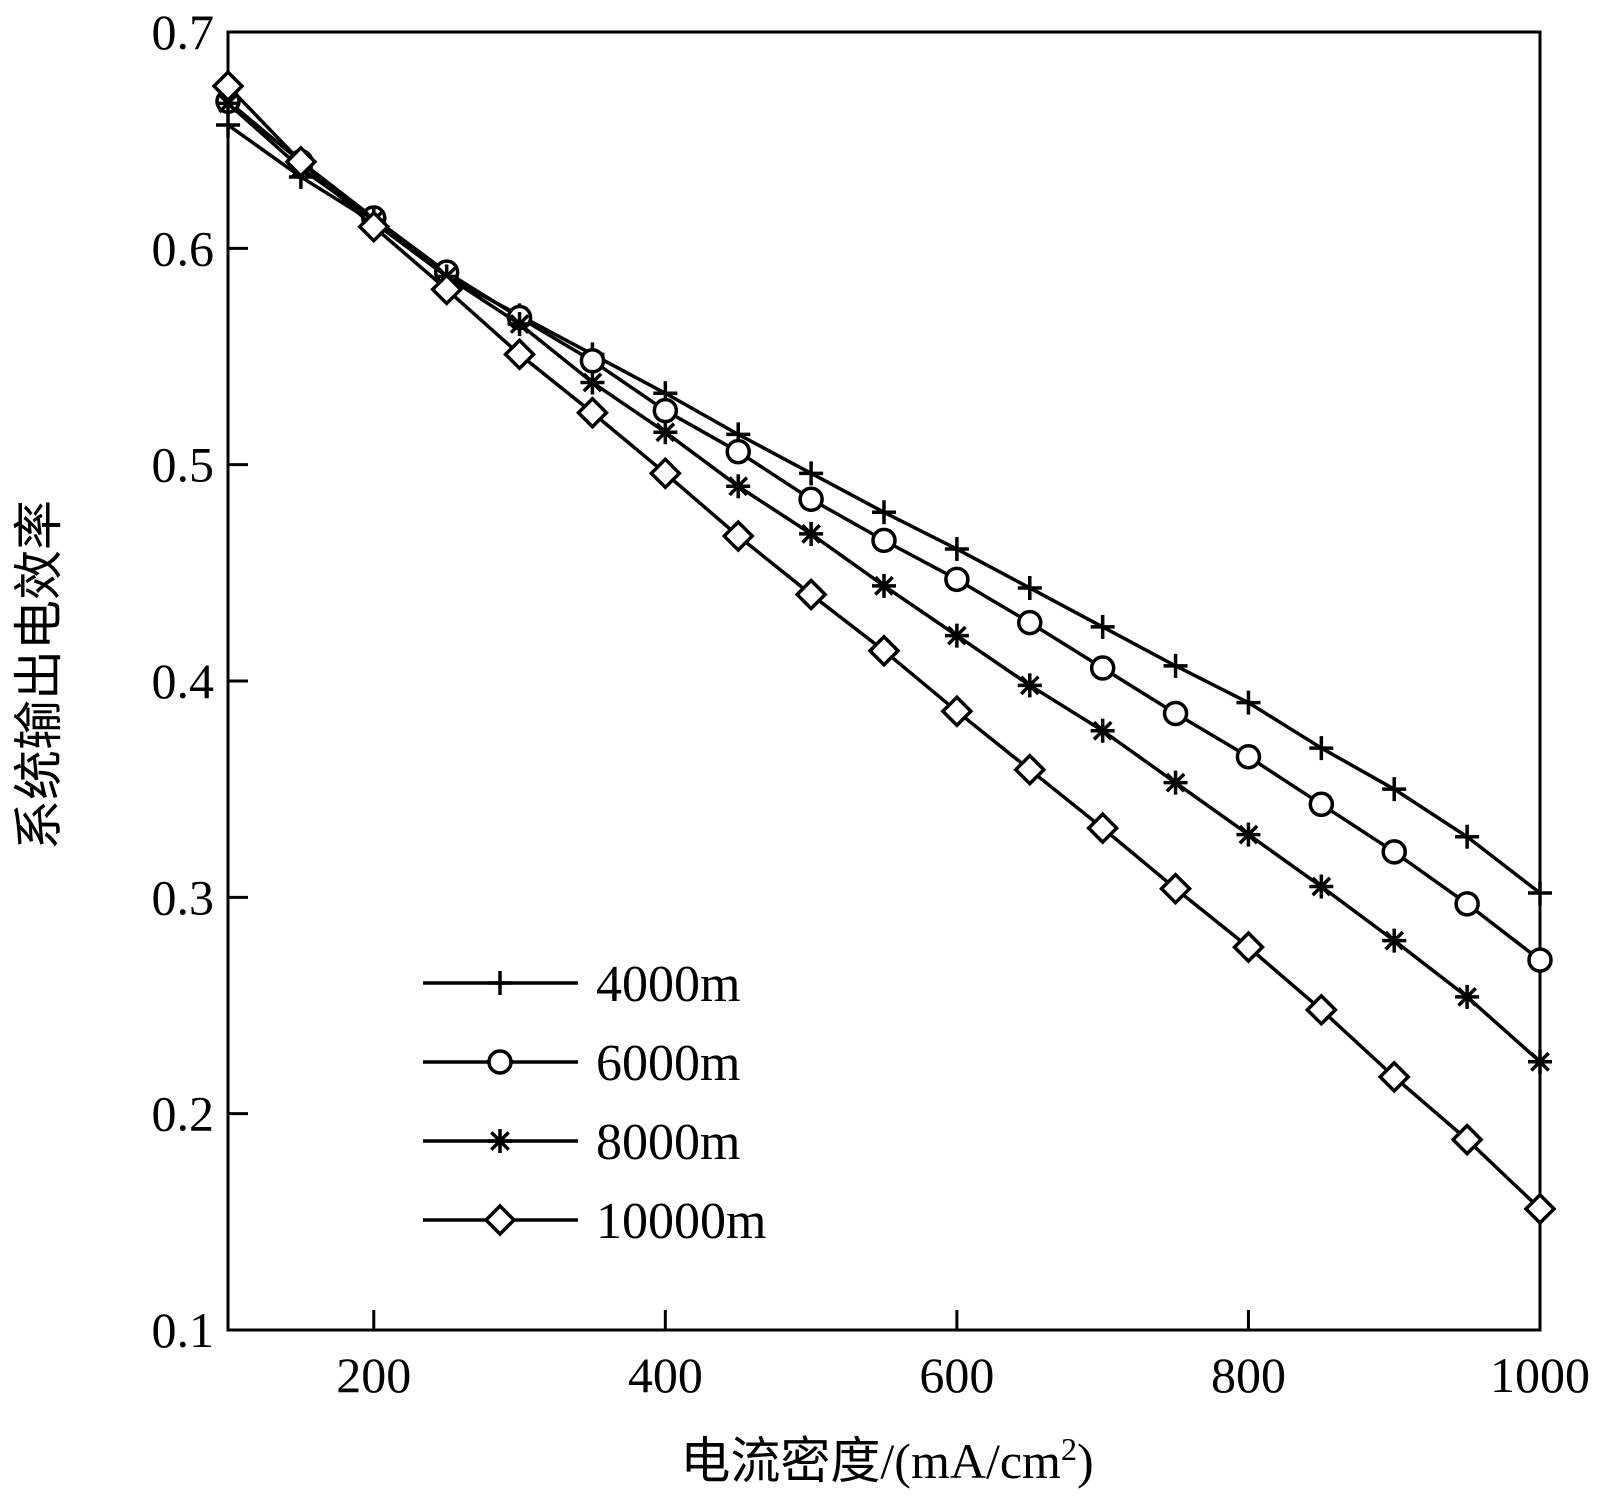  Describe the element at coordinates (681, 1221) in the screenshot. I see `legend-label: 10000m` at that location.